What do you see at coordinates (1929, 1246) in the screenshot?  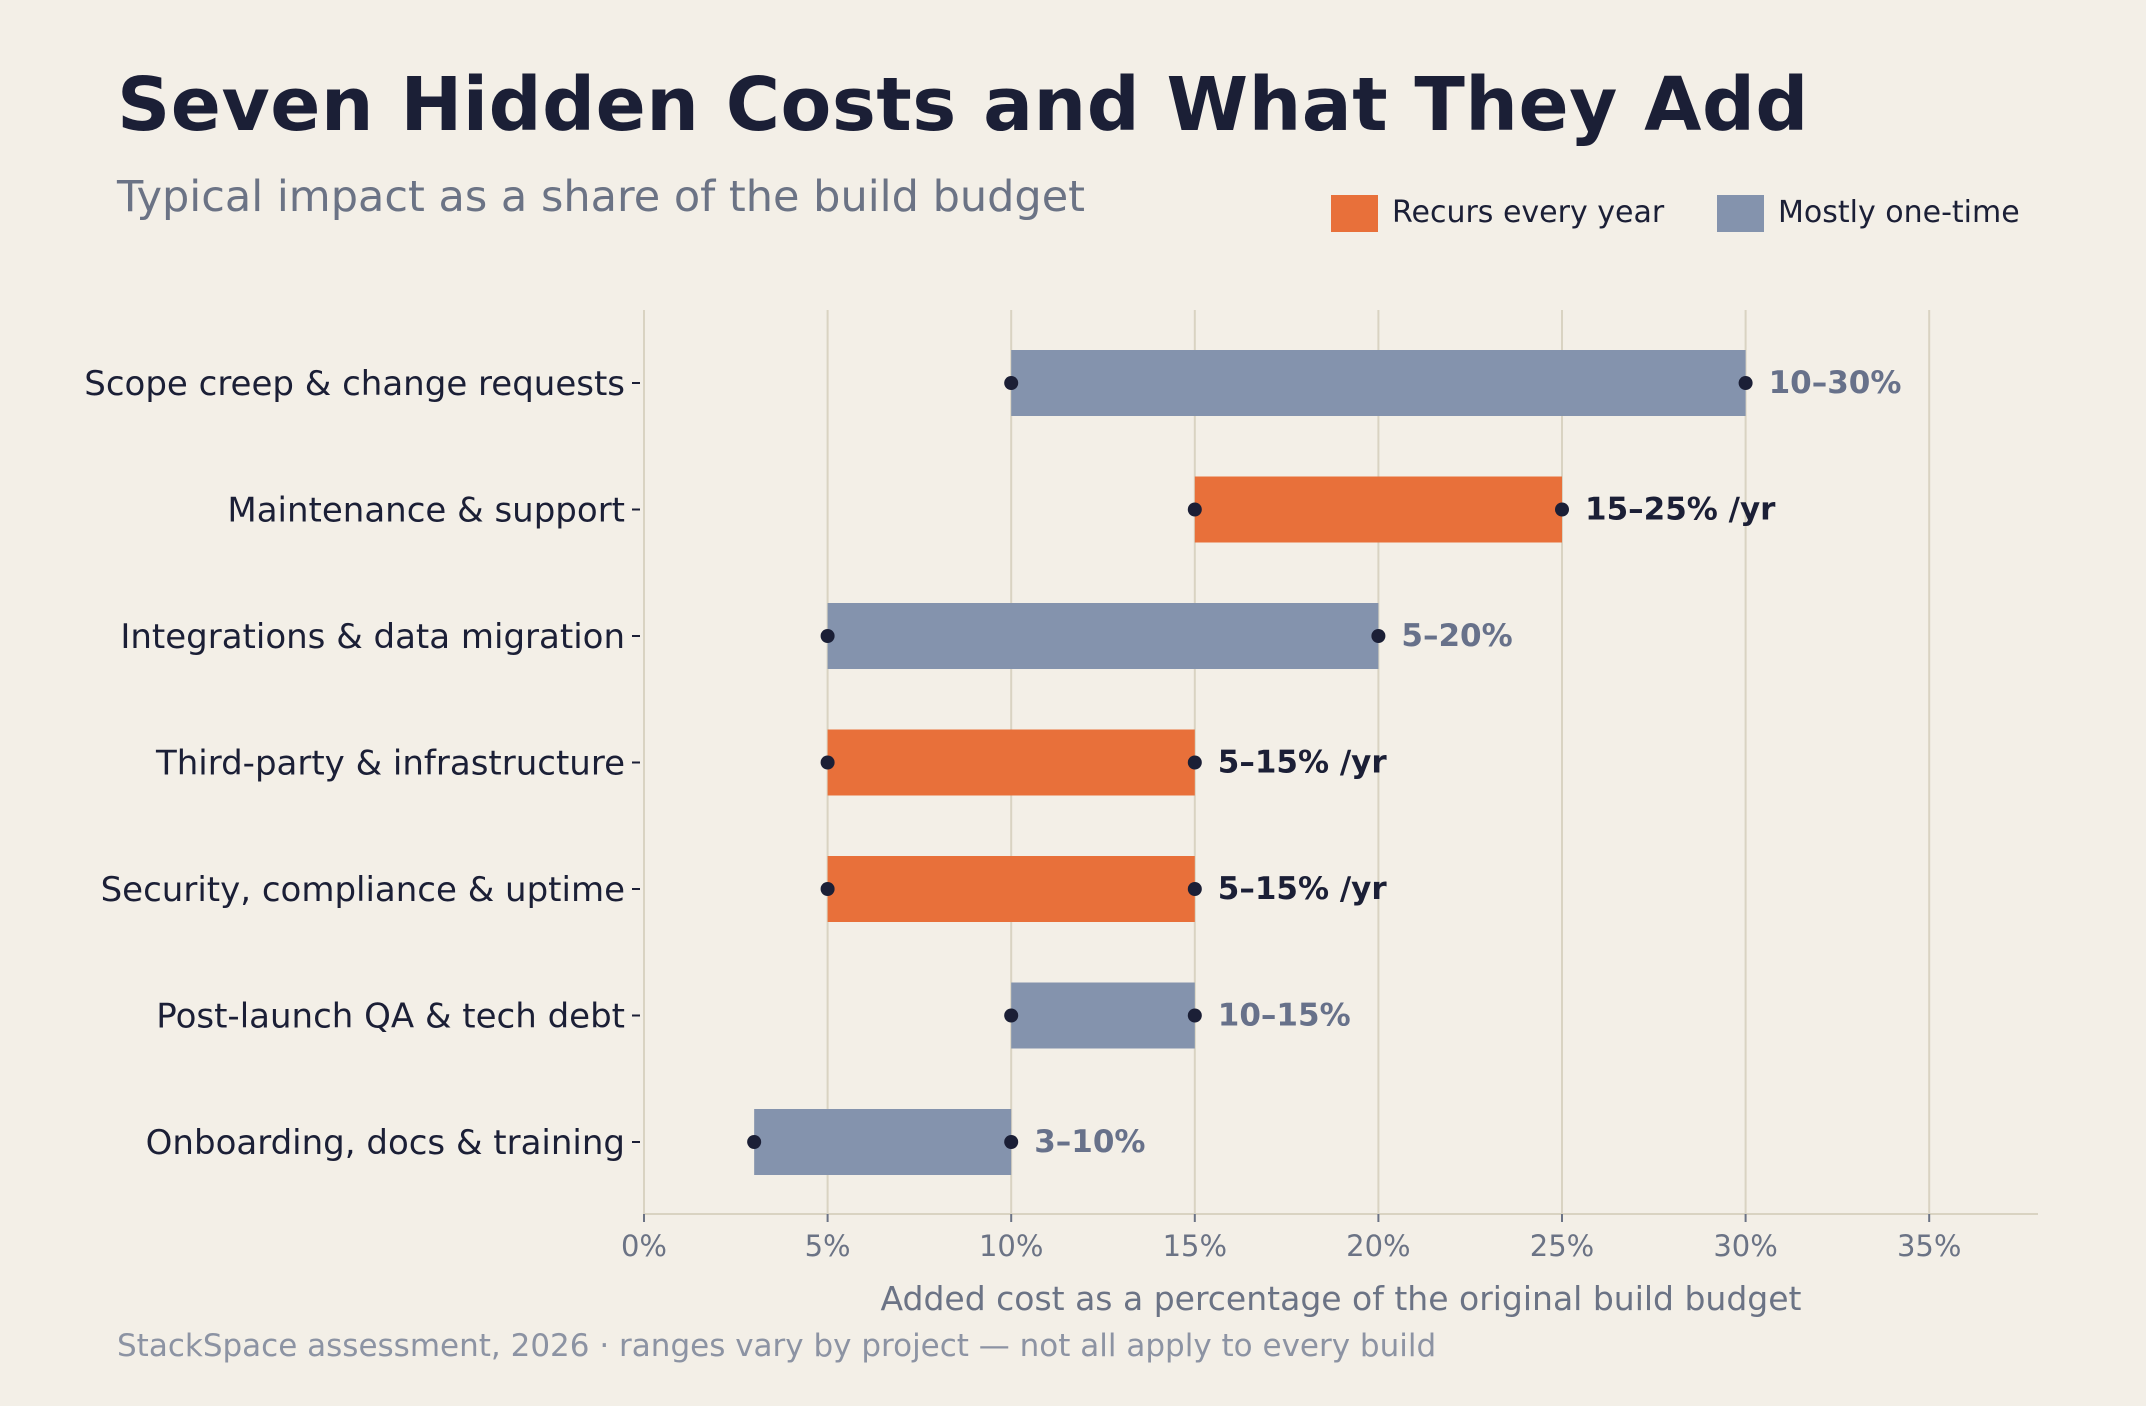 I see `x-tick-label: 35%` at bounding box center [1929, 1246].